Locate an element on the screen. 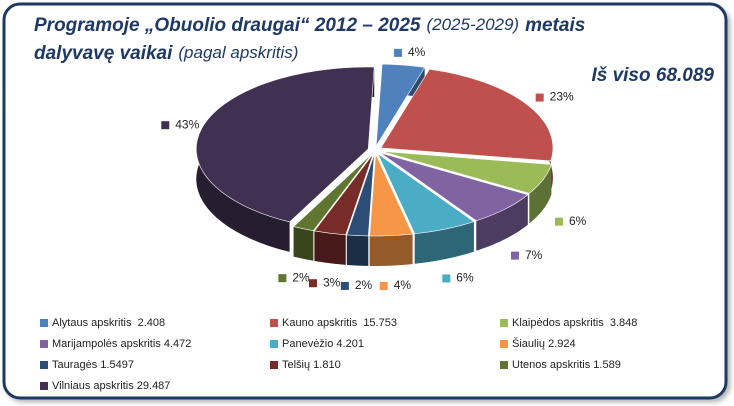  title-part: Programoje „Obuolio draugai“ 2012 – 2025 is located at coordinates (227, 25).